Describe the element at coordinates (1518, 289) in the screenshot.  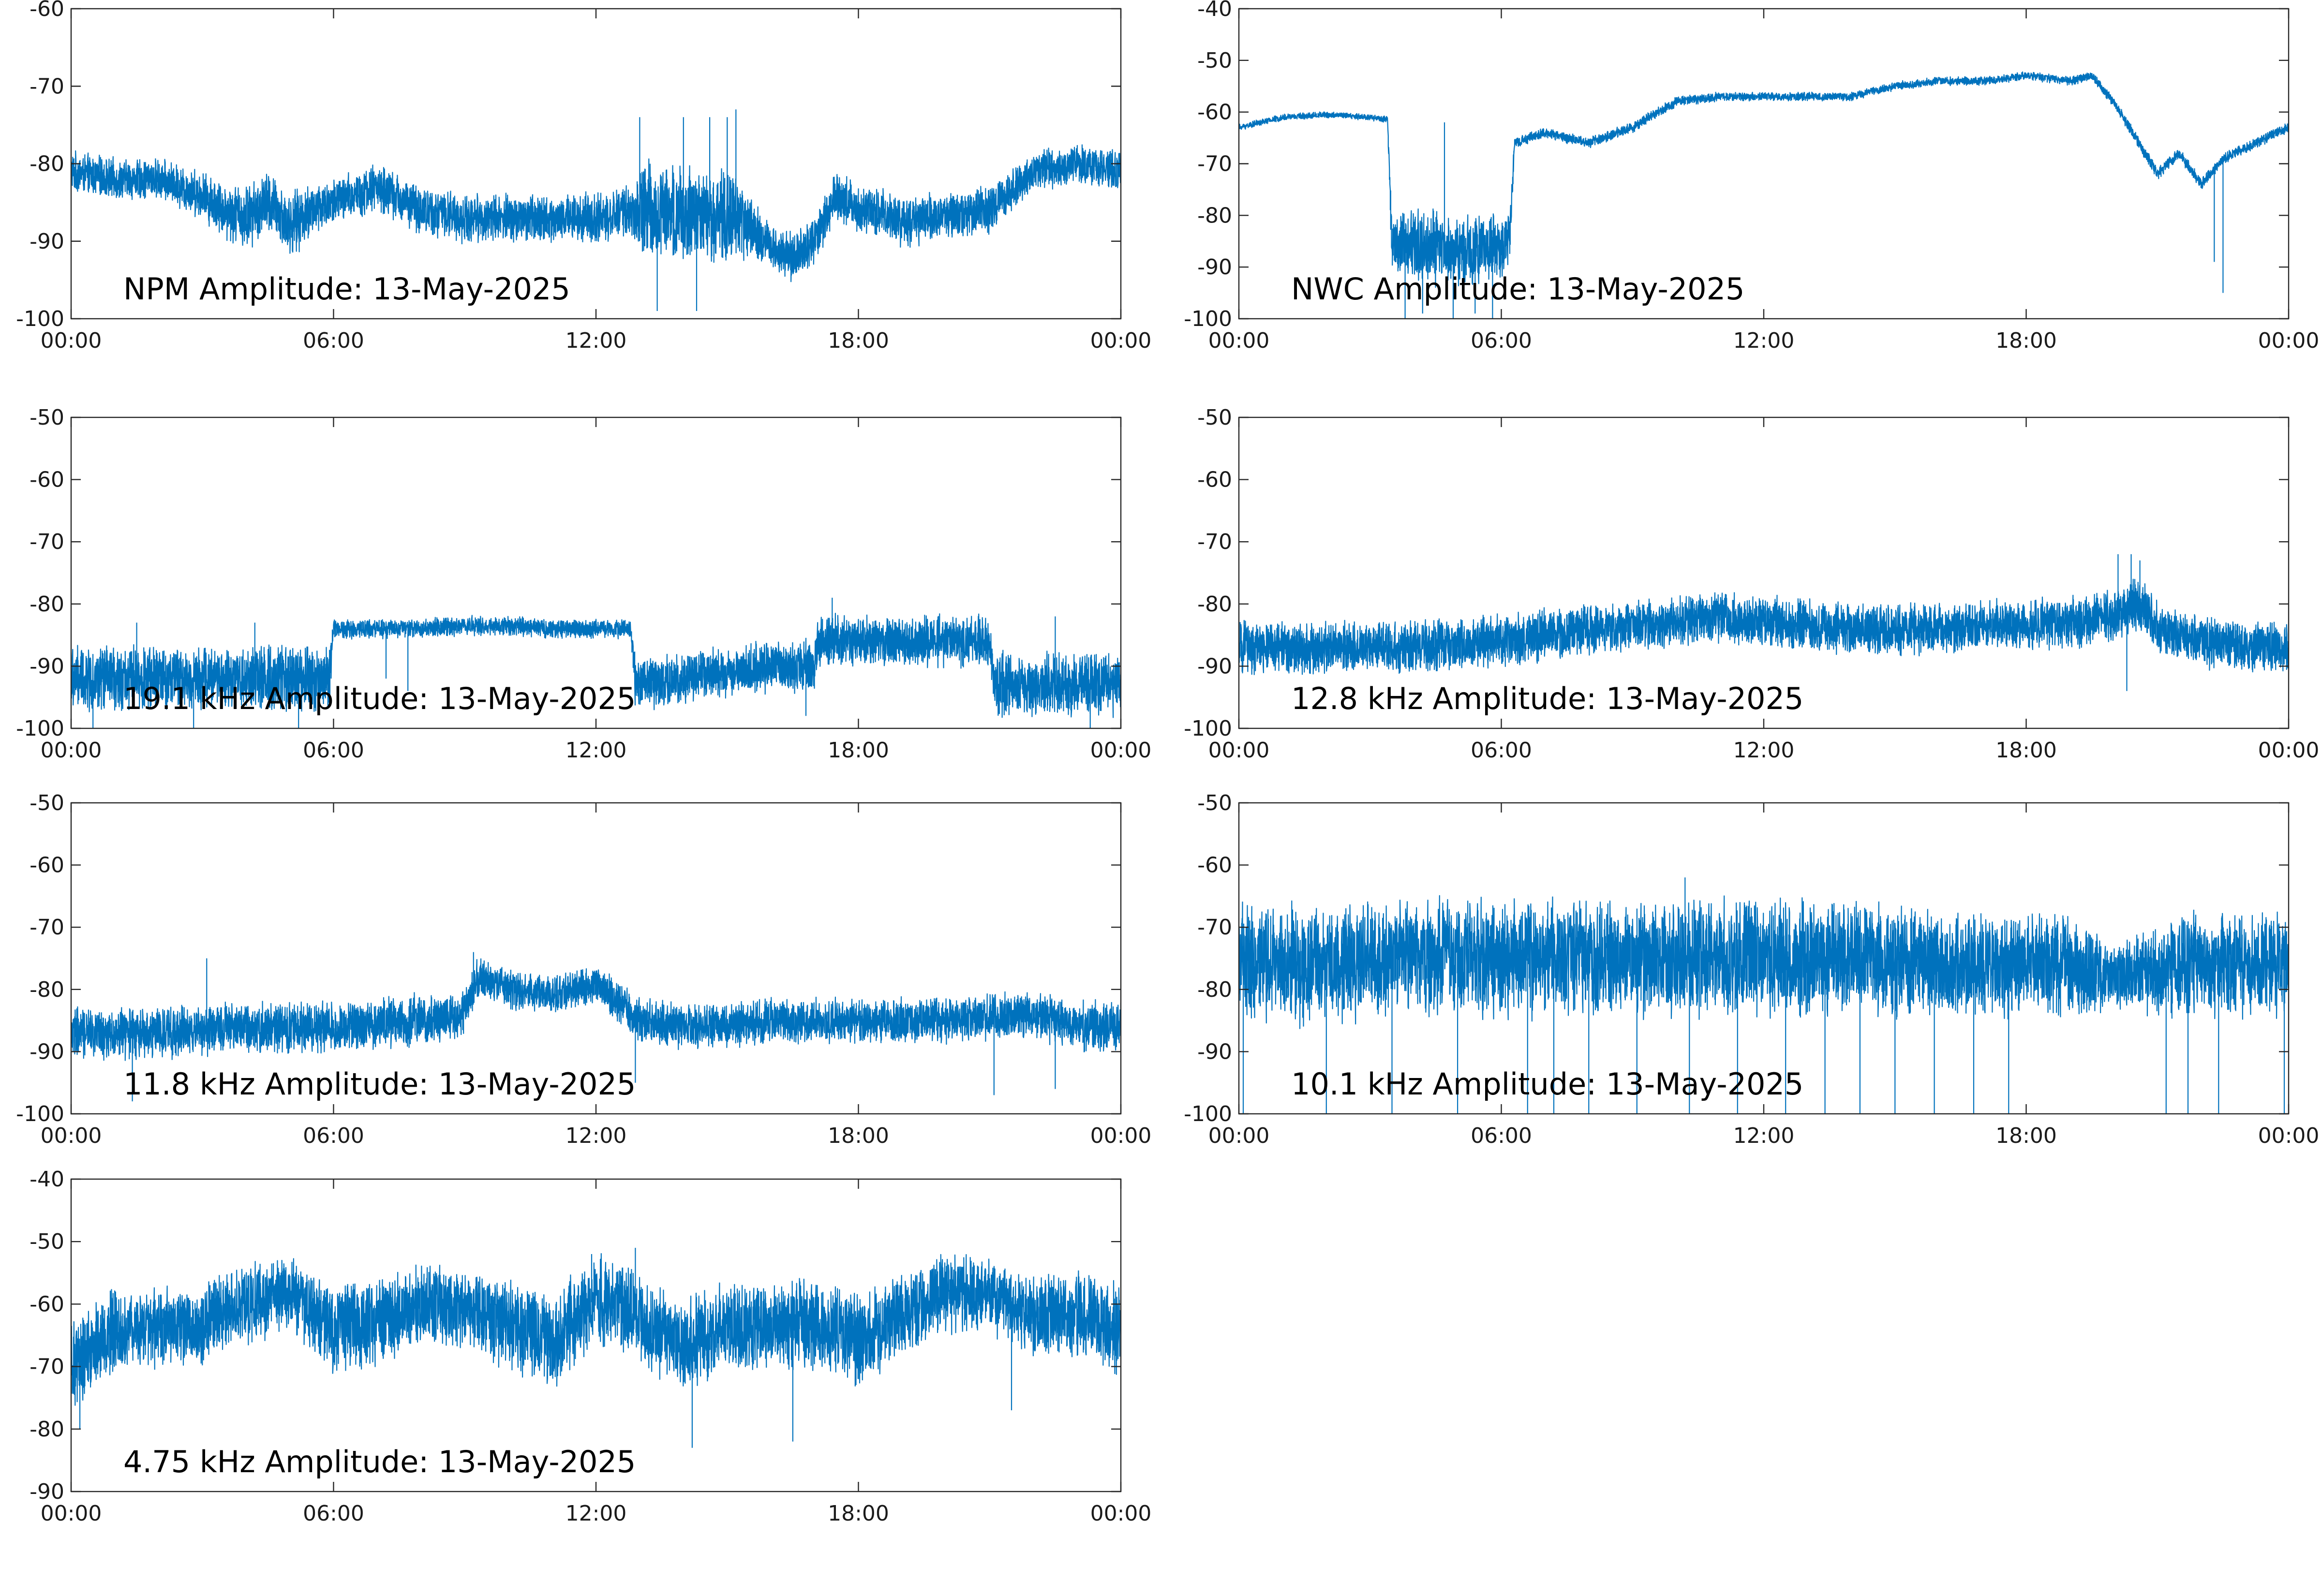
I see `panel-title: NWC Amplitude: 13-May-2025` at that location.